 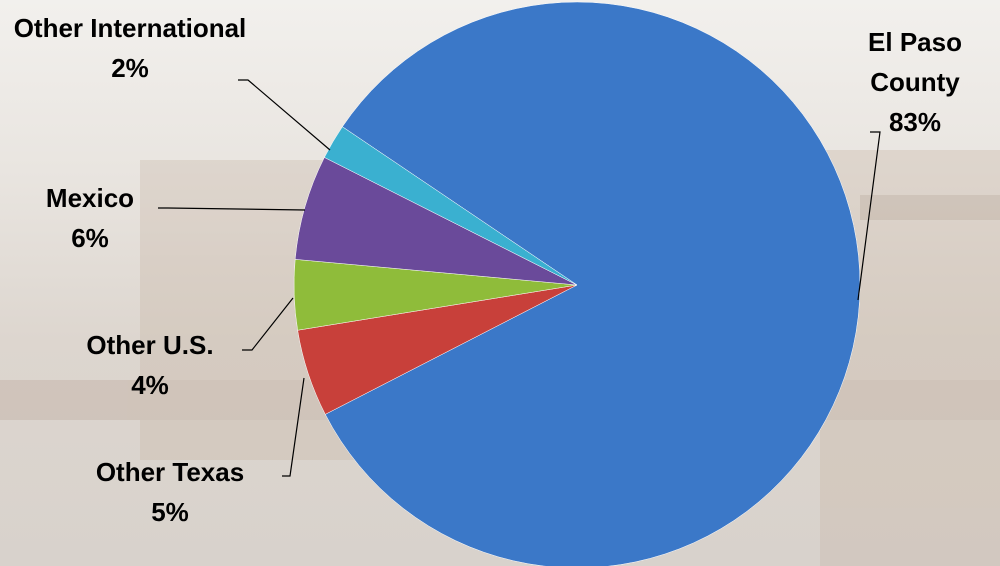 What do you see at coordinates (90, 218) in the screenshot?
I see `slice-label: Mexico 6%` at bounding box center [90, 218].